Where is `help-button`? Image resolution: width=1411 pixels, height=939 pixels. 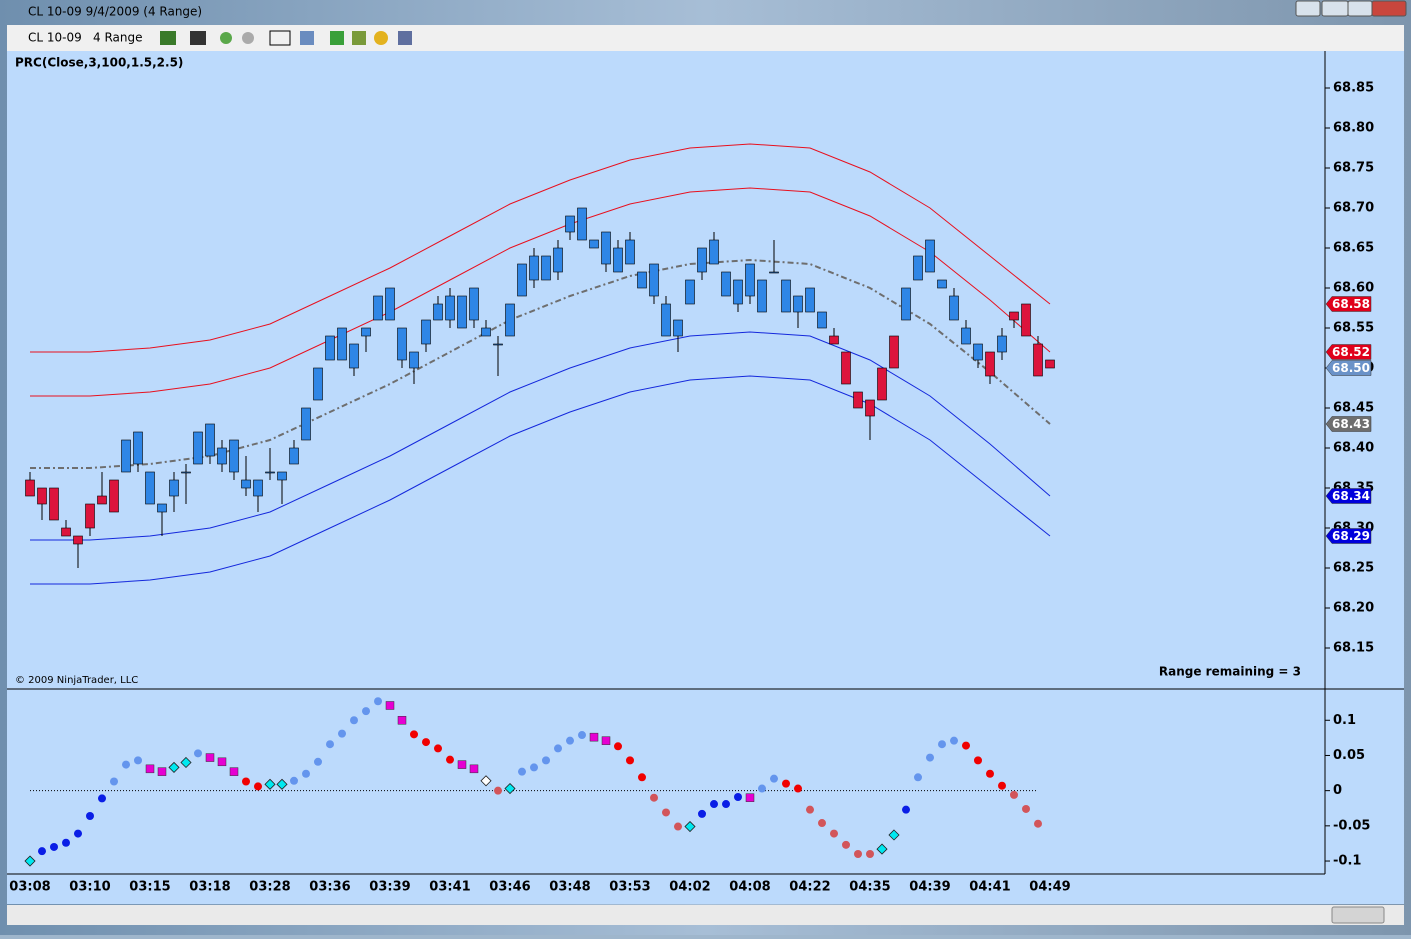
help-button is located at coordinates (1308, 8).